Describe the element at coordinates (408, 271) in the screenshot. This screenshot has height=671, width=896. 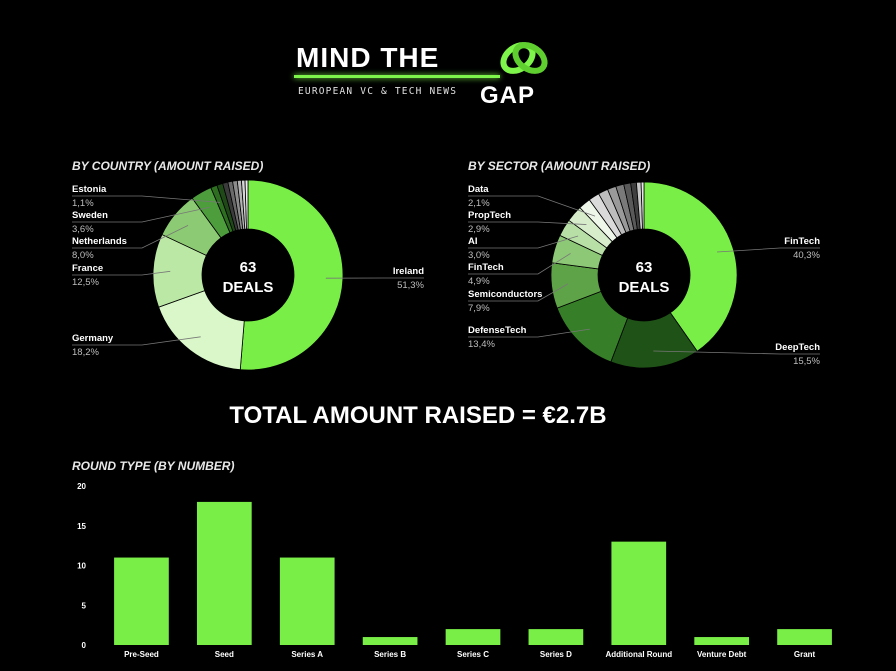
I see `slice-label-ireland: Ireland` at that location.